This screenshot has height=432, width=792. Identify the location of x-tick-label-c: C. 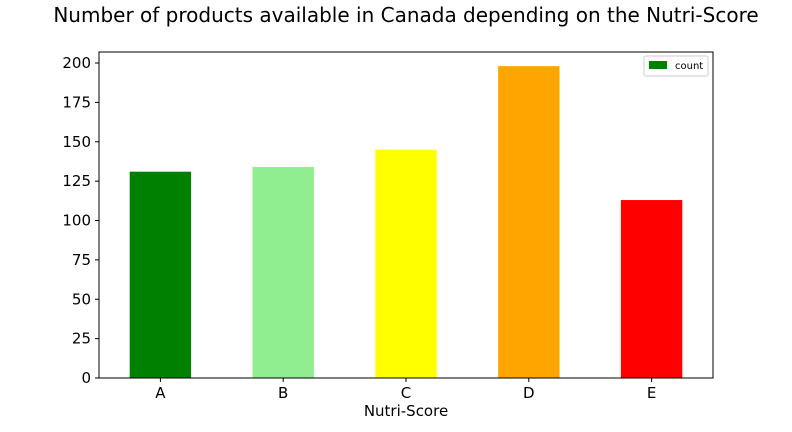
(406, 393).